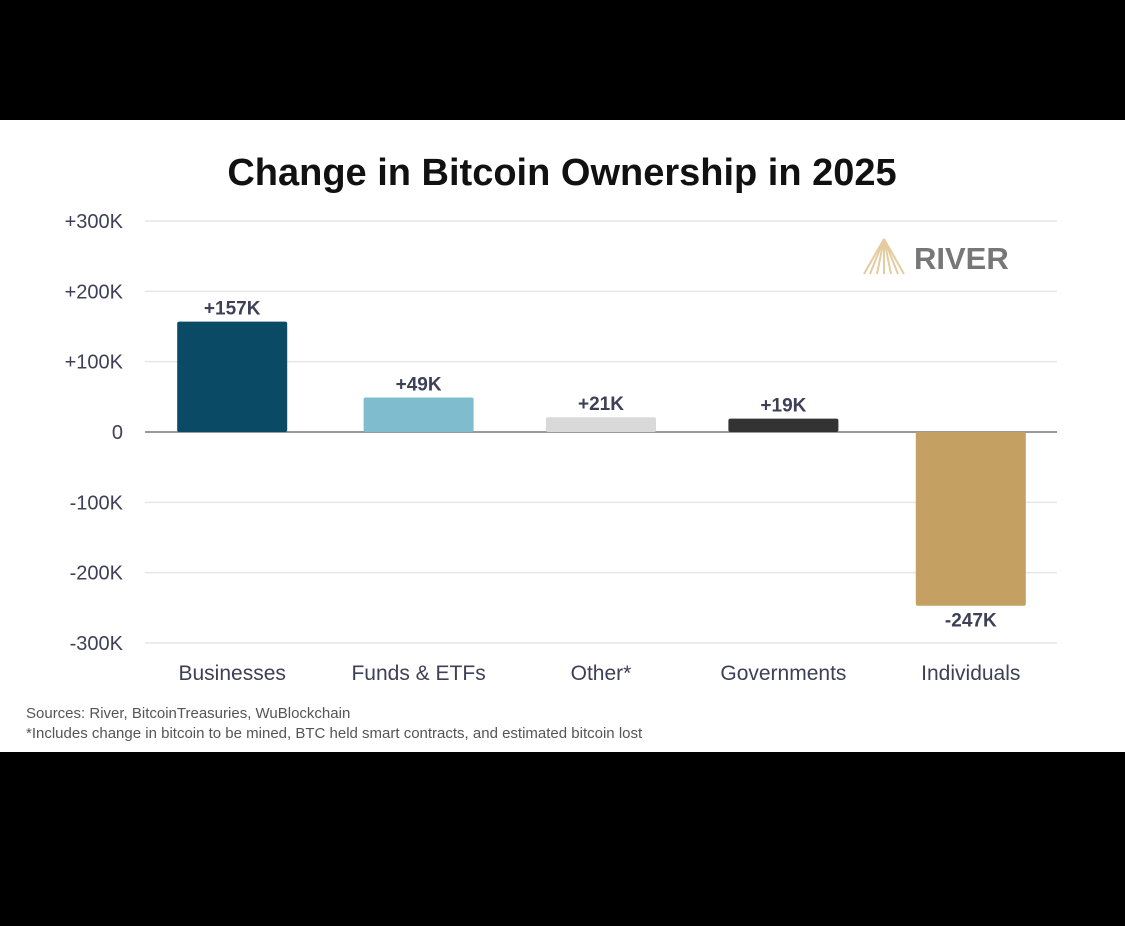 This screenshot has width=1125, height=926. I want to click on bar-individuals, so click(970, 519).